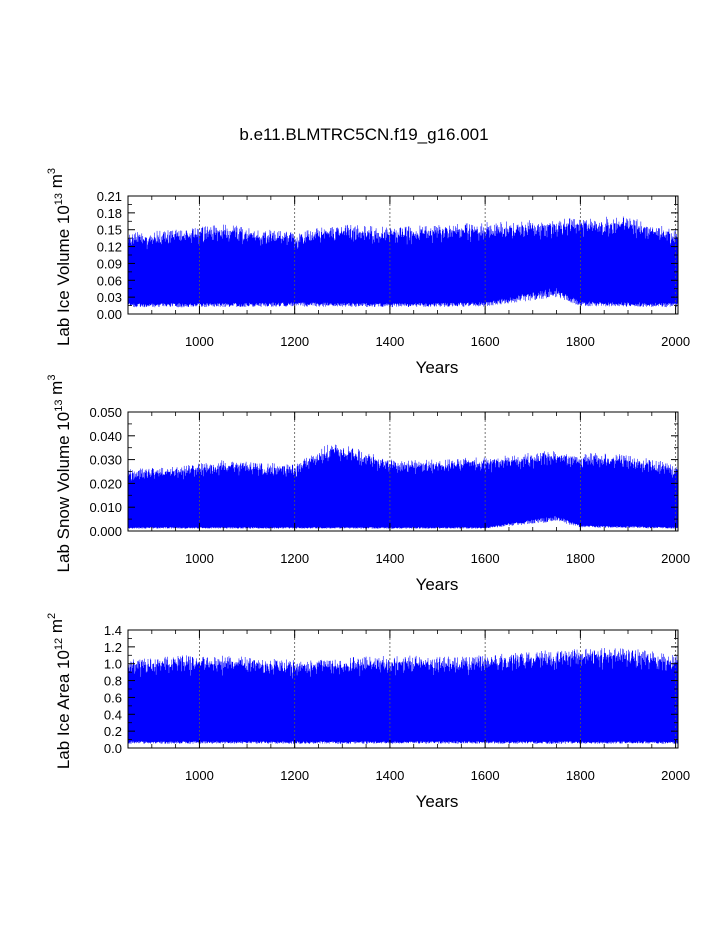 The width and height of the screenshot is (723, 940). What do you see at coordinates (109, 297) in the screenshot?
I see `y-tick-label: 0.03` at bounding box center [109, 297].